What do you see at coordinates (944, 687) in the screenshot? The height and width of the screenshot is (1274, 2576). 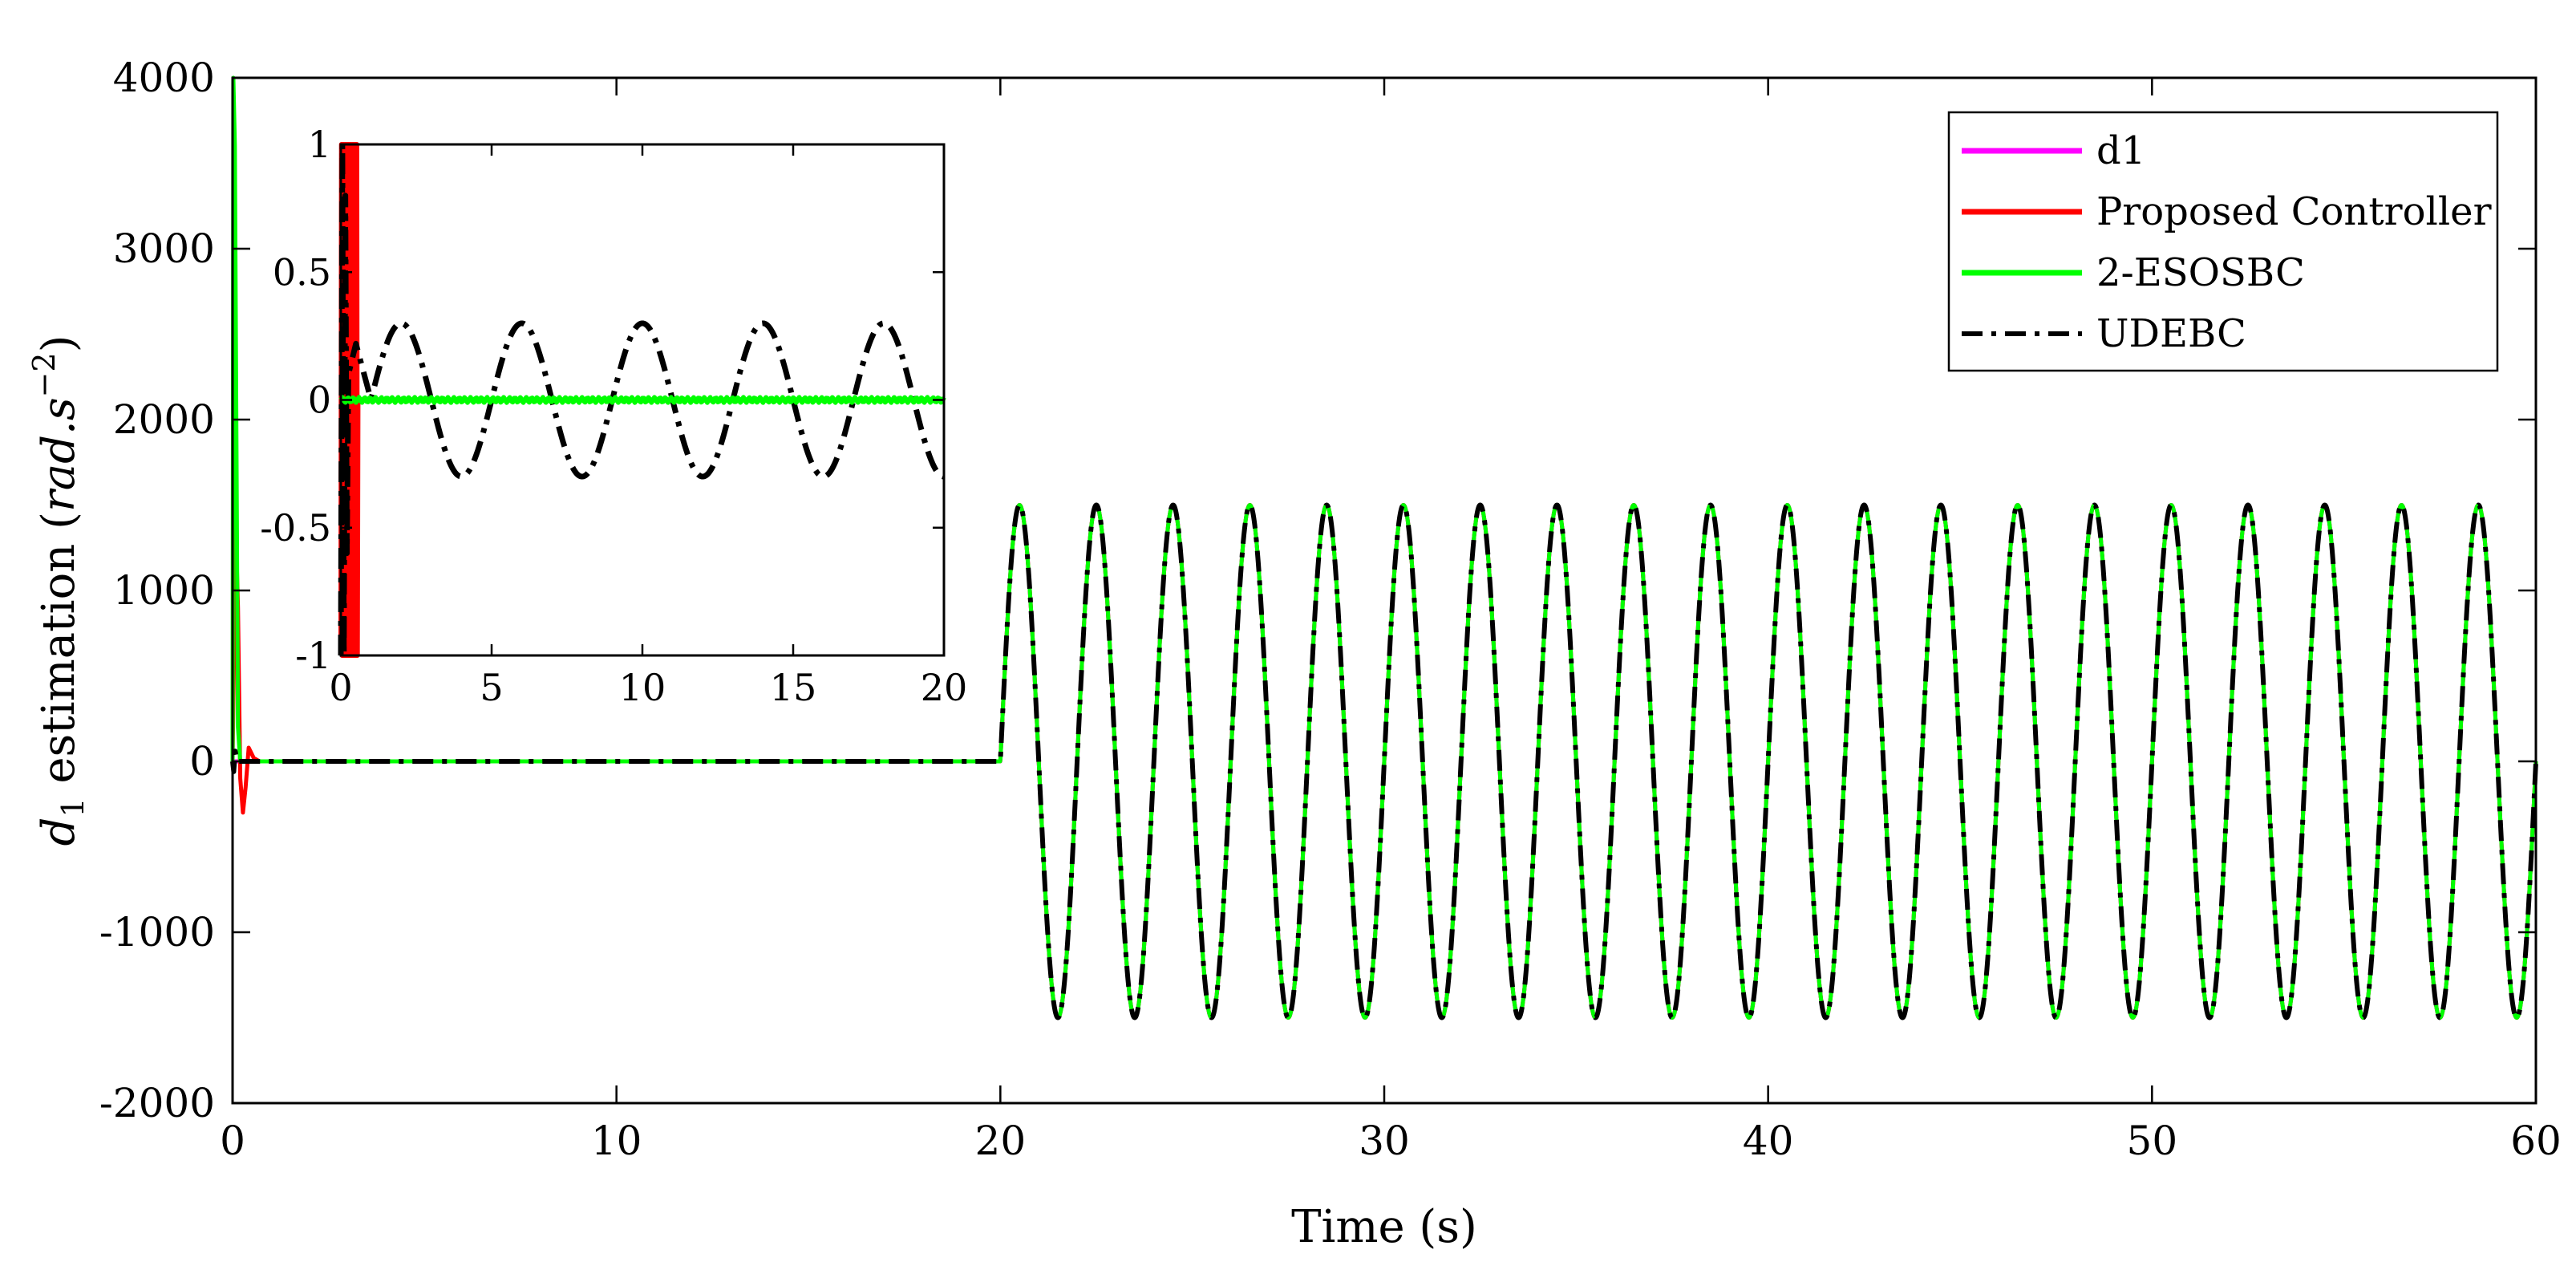 I see `inset-x-tick-label: 20` at bounding box center [944, 687].